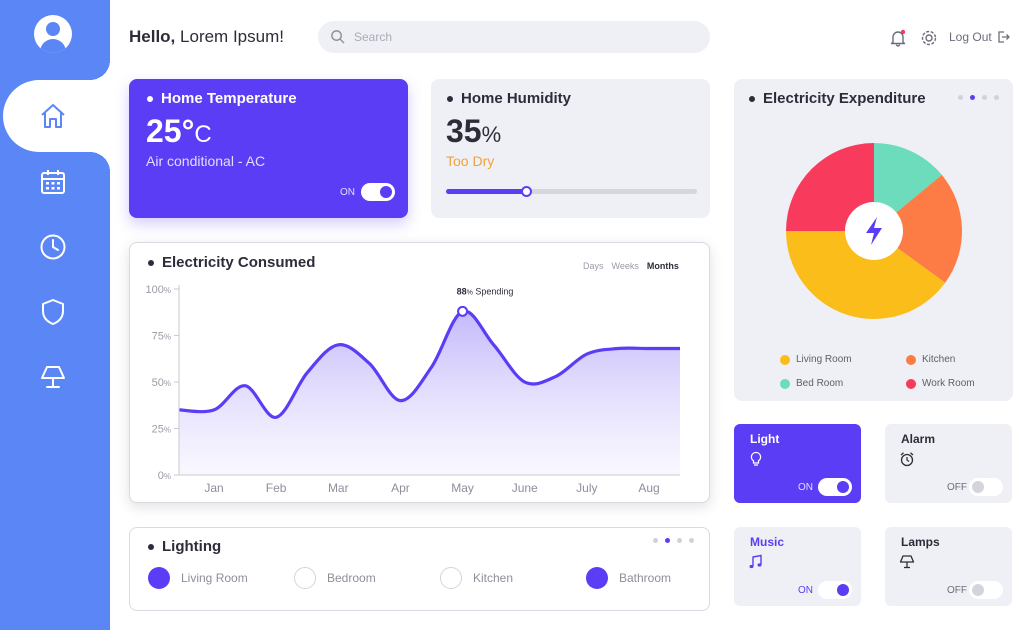 This screenshot has height=630, width=1024. What do you see at coordinates (907, 562) in the screenshot?
I see `lamp-icon` at bounding box center [907, 562].